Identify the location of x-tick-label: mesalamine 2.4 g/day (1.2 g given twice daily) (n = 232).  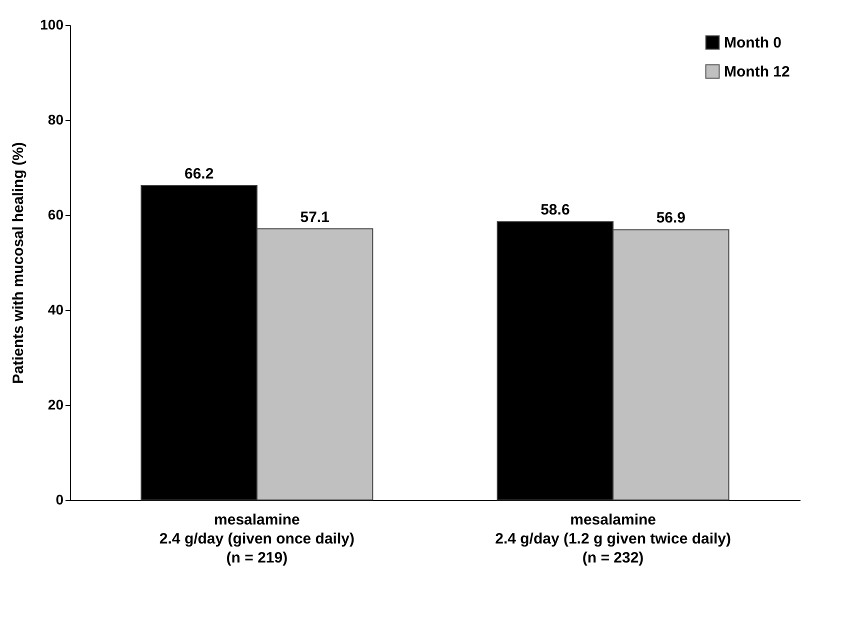
(613, 539).